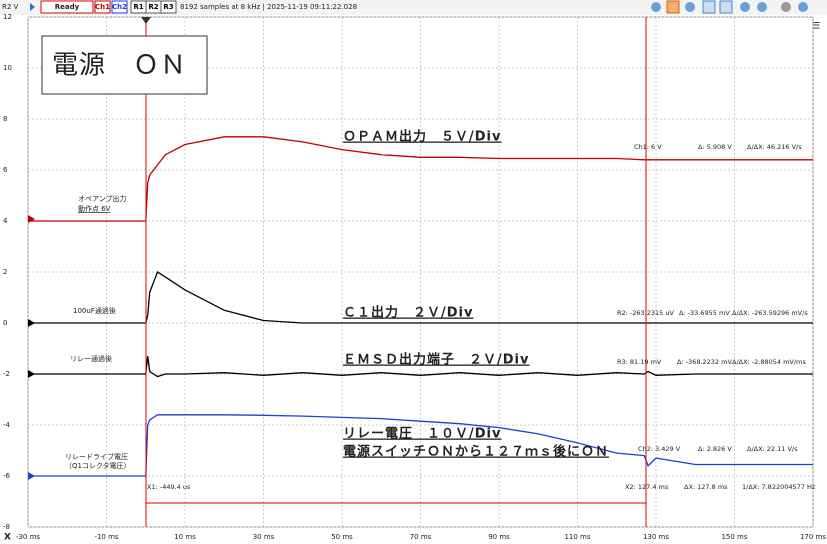 This screenshot has height=544, width=827. Describe the element at coordinates (772, 449) in the screenshot. I see `readout: Δ/ΔX: 22.11 V/s` at that location.